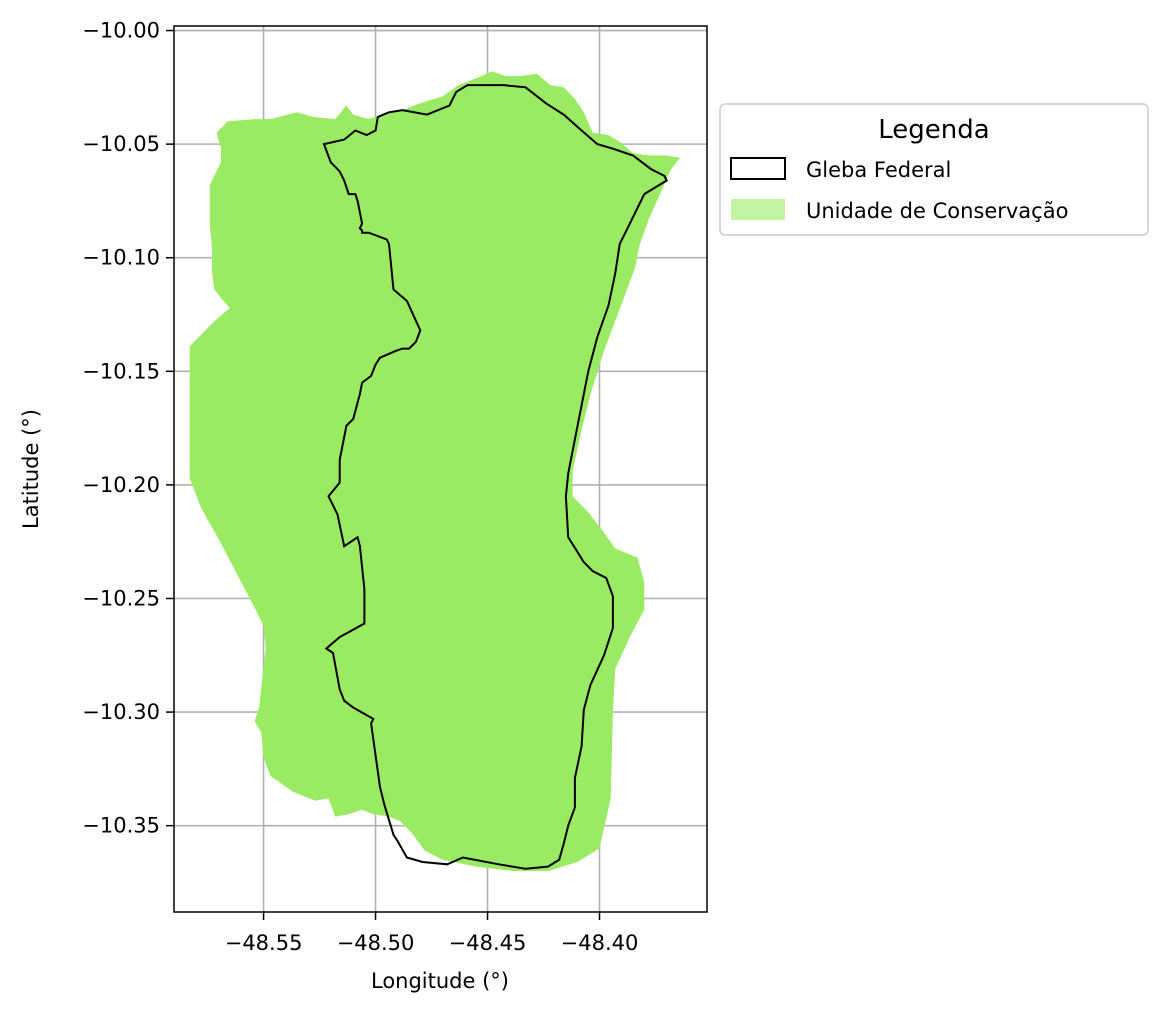  Describe the element at coordinates (440, 981) in the screenshot. I see `x-axis-label: Longitude (°)` at that location.